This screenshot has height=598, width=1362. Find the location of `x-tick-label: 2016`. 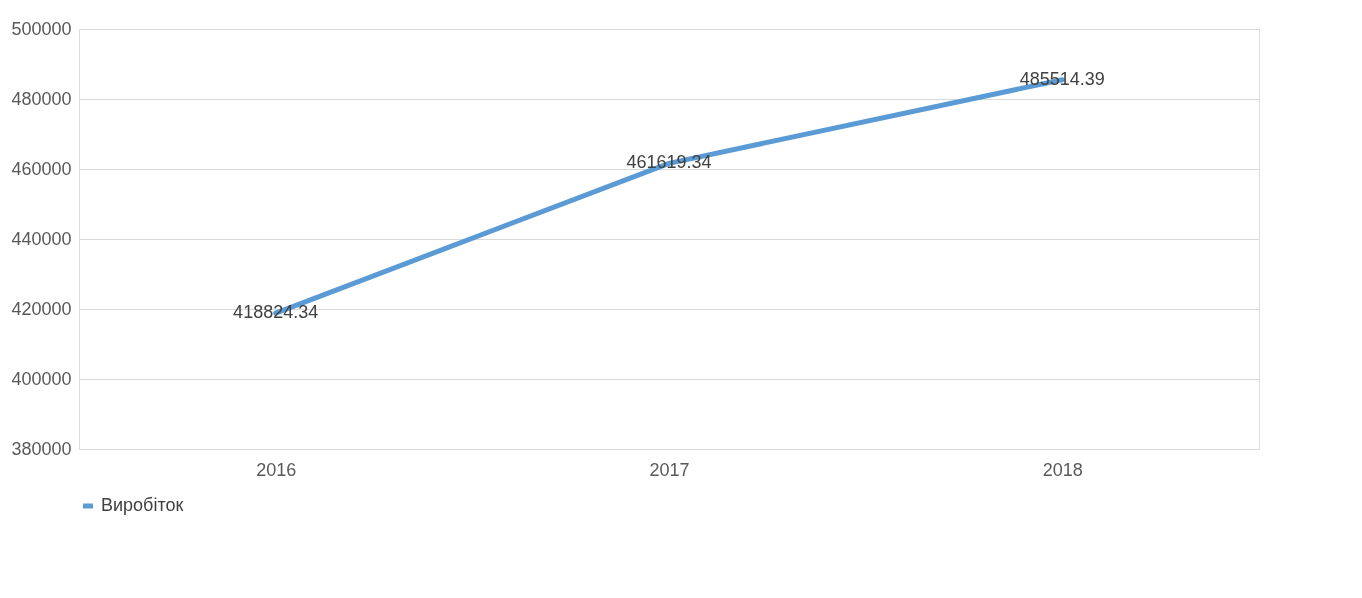

x-tick-label: 2016 is located at coordinates (276, 469).